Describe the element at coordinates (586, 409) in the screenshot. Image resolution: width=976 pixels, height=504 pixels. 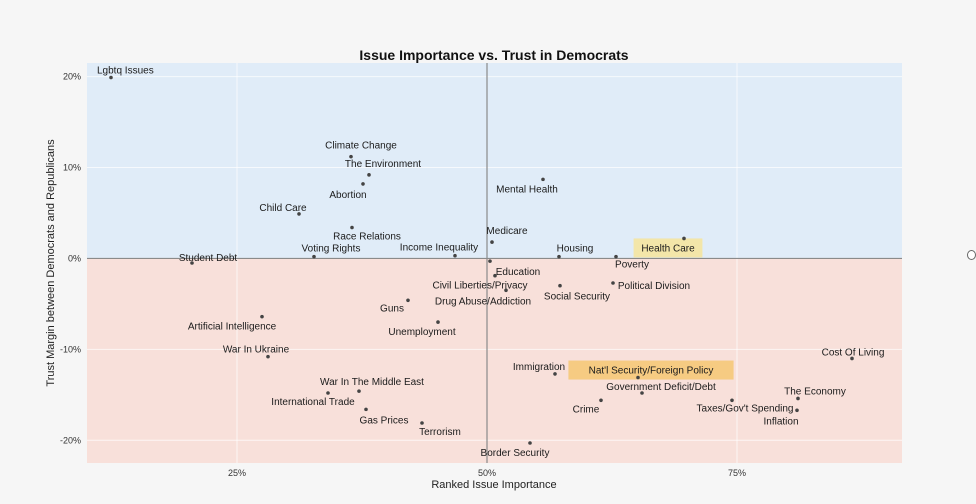
I see `data-point-label: Crime` at that location.